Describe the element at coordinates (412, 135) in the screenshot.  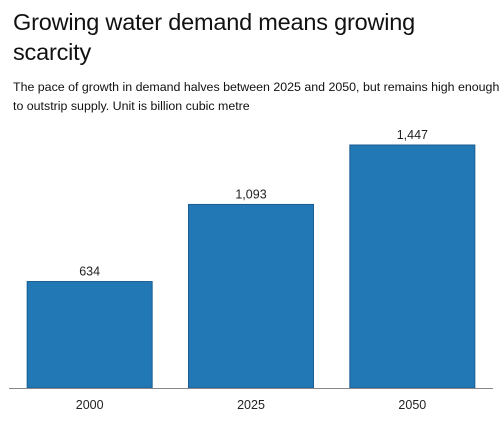
I see `data-label-2050: 1,447` at that location.